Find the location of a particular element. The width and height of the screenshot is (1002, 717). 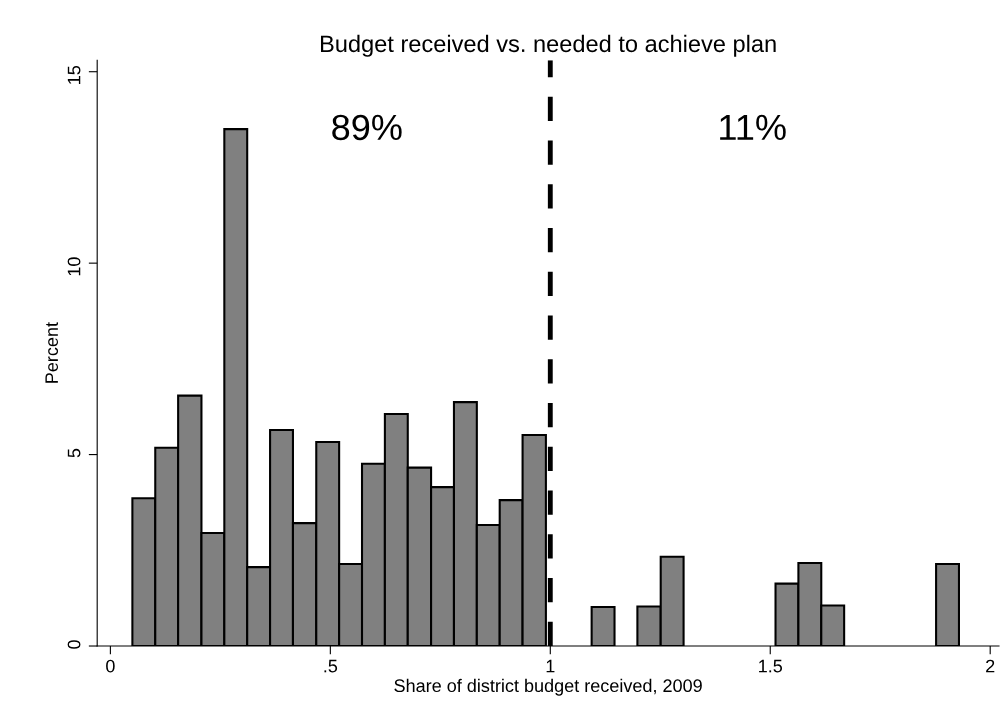

y-tick-label: 15 is located at coordinates (74, 74).